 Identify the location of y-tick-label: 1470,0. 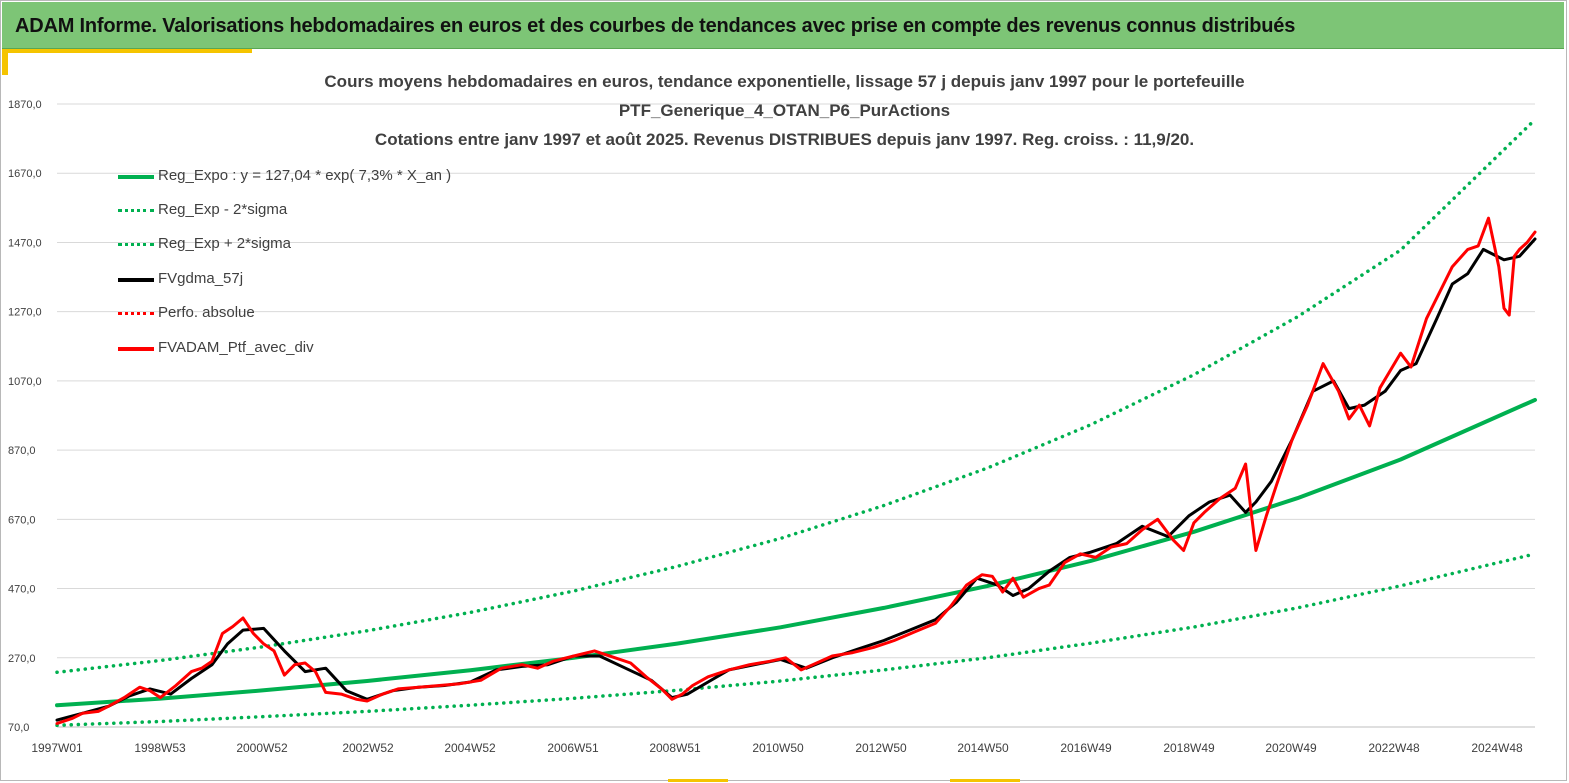
(25, 243).